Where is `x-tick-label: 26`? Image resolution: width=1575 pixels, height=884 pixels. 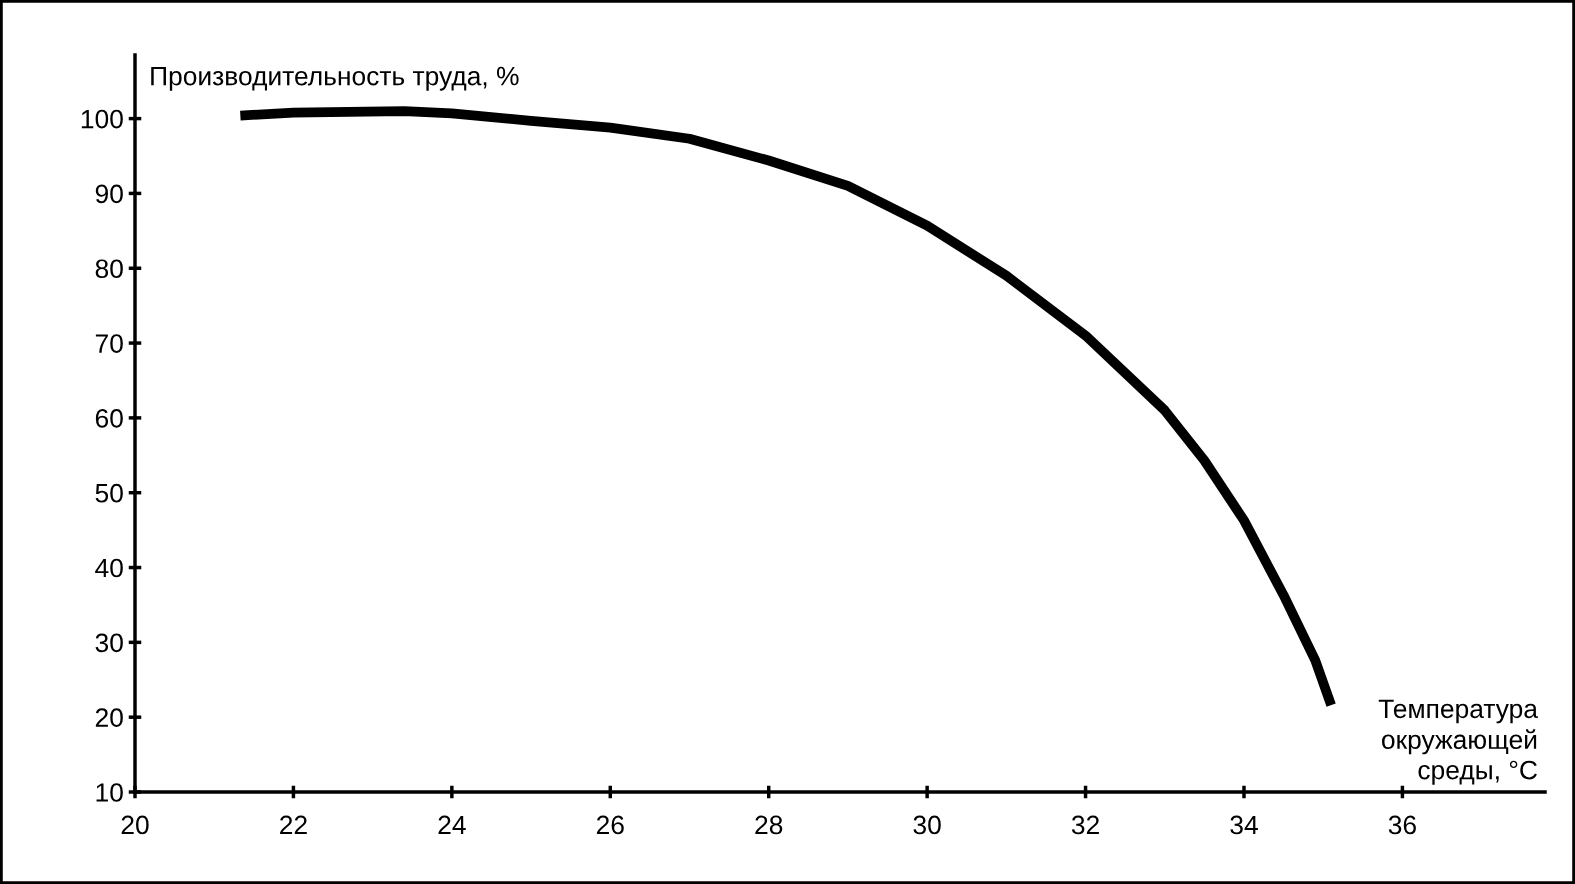 x-tick-label: 26 is located at coordinates (610, 825).